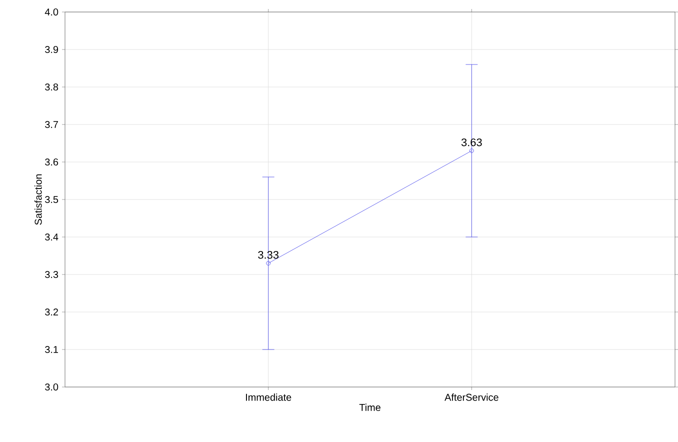 The image size is (678, 442). Describe the element at coordinates (51, 87) in the screenshot. I see `y-tick-label: 3.8` at that location.